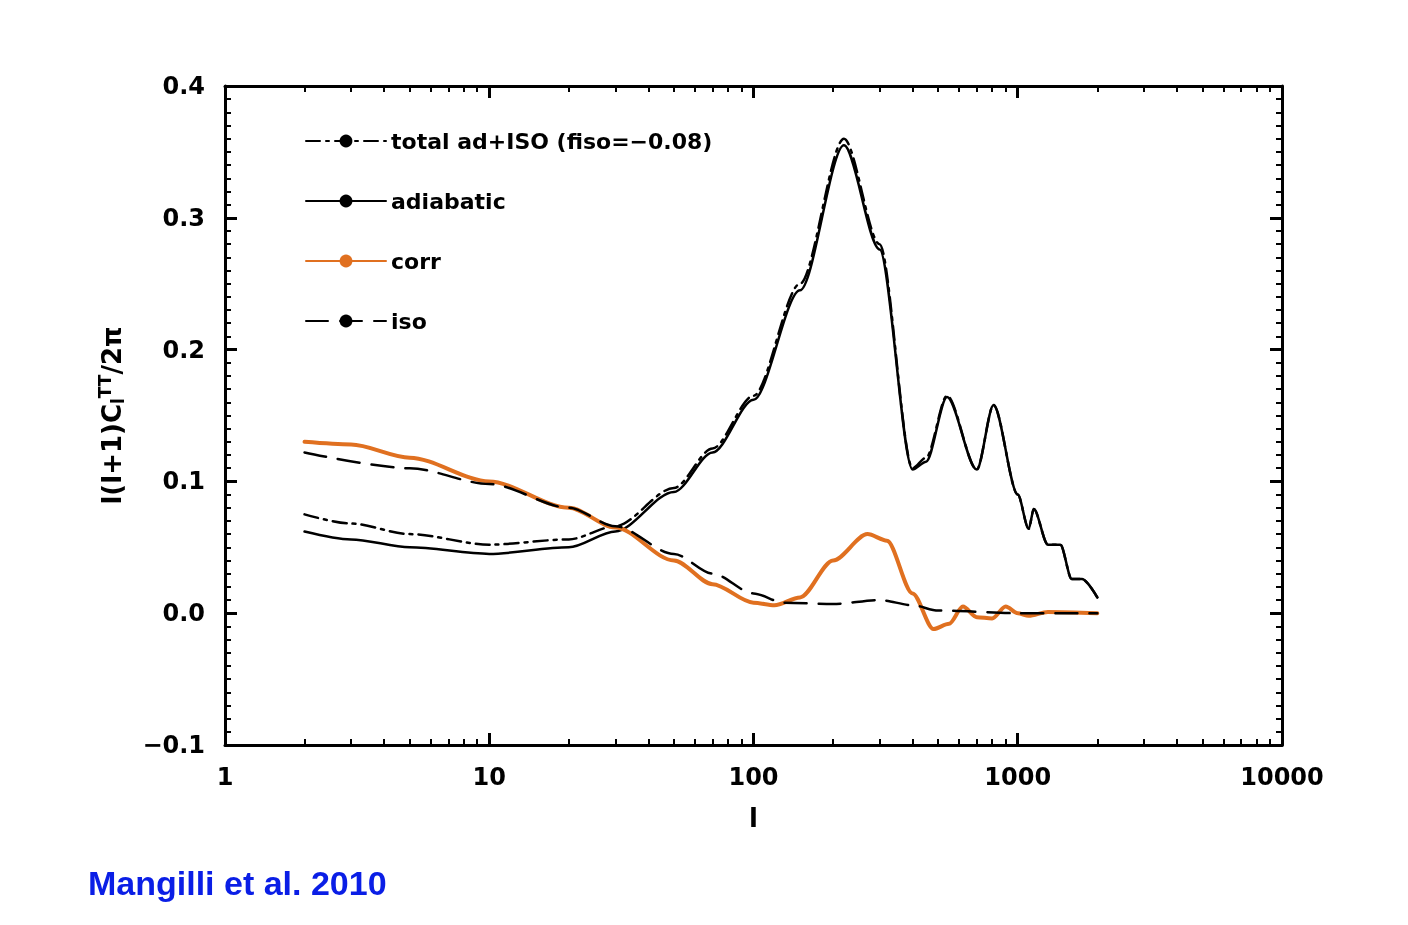  Describe the element at coordinates (753, 818) in the screenshot. I see `x-axis-title: l` at that location.